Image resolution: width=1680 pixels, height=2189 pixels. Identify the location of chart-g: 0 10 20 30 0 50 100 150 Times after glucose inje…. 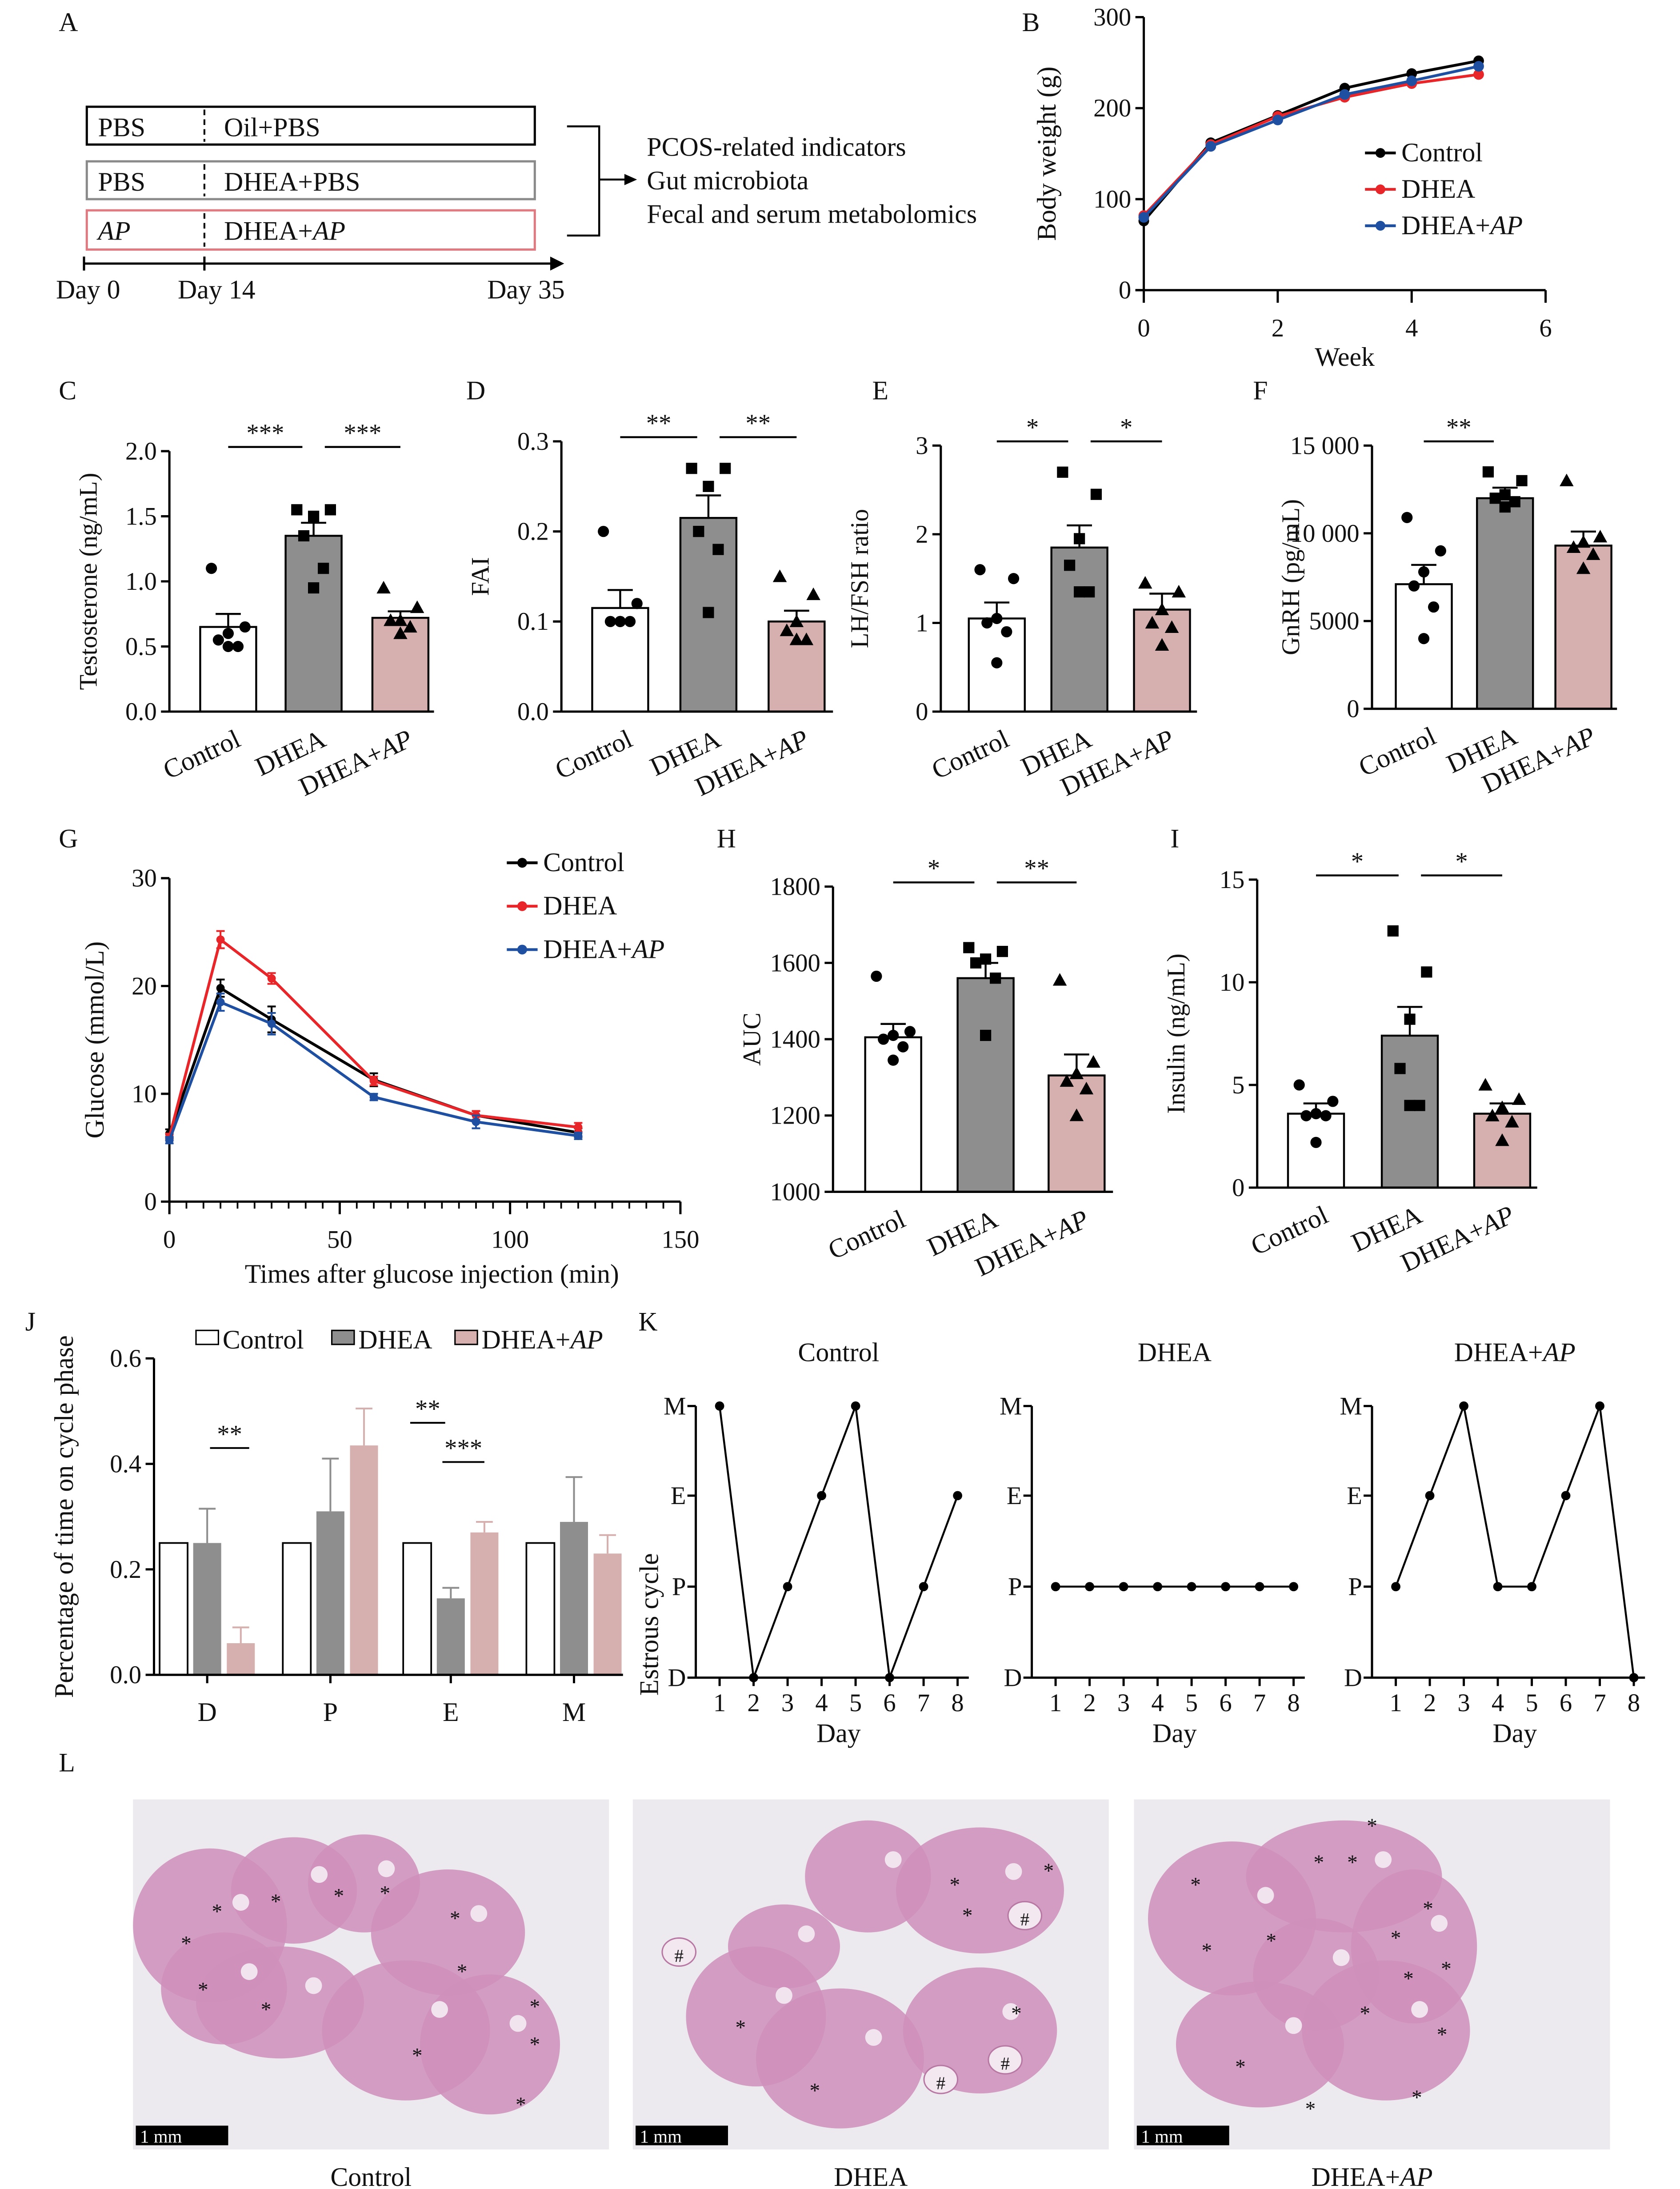
(389, 1068).